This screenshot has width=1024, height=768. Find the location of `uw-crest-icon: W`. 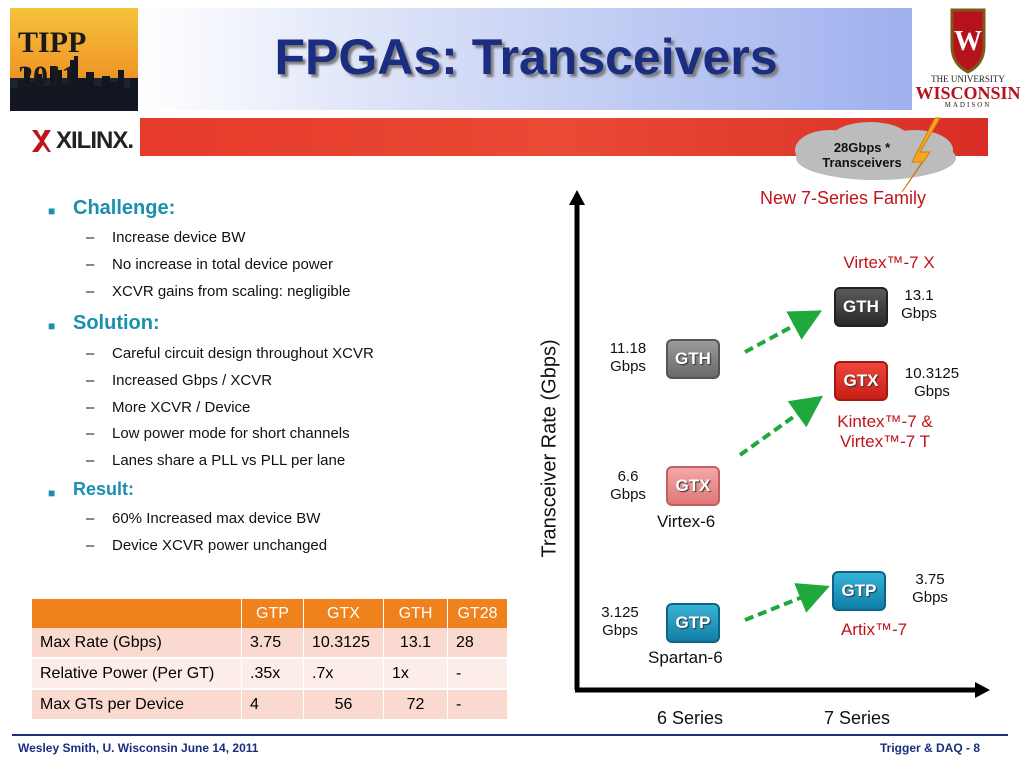

uw-crest-icon: W is located at coordinates (968, 41).